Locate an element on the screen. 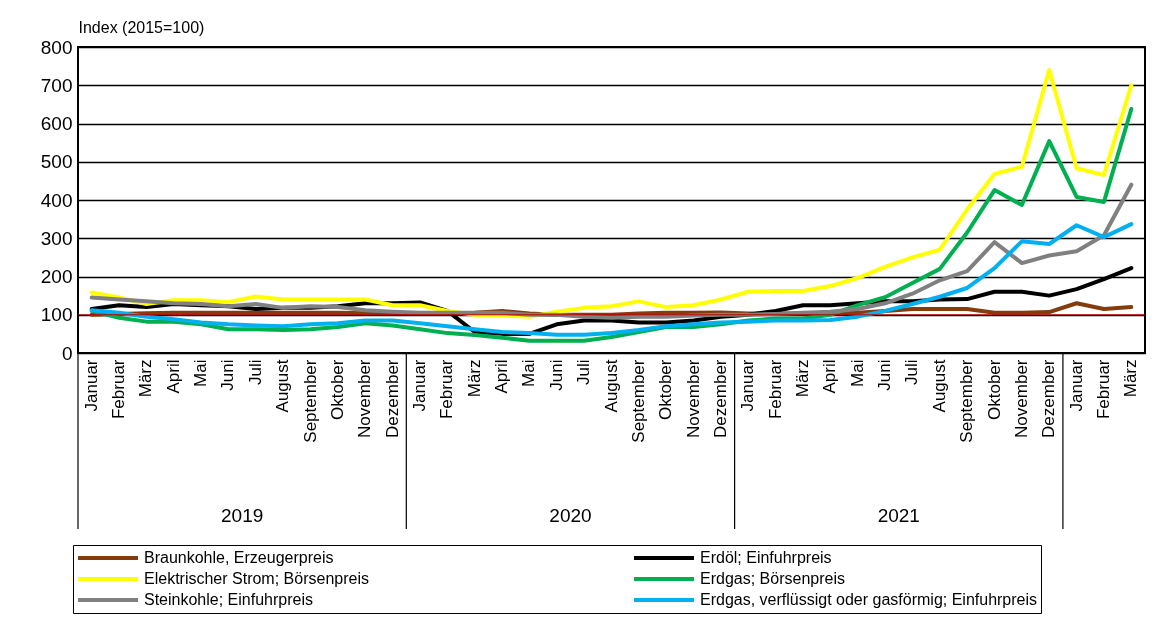 The width and height of the screenshot is (1170, 619). legend-label: Elektrischer Strom; Börsenpreis is located at coordinates (256, 578).